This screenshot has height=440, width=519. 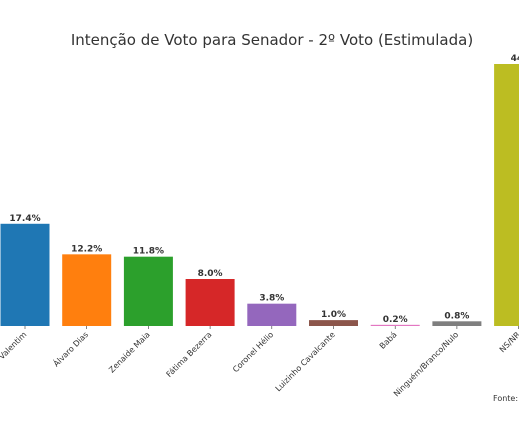 What do you see at coordinates (456, 316) in the screenshot?
I see `bar-value-label: 0.8%` at bounding box center [456, 316].